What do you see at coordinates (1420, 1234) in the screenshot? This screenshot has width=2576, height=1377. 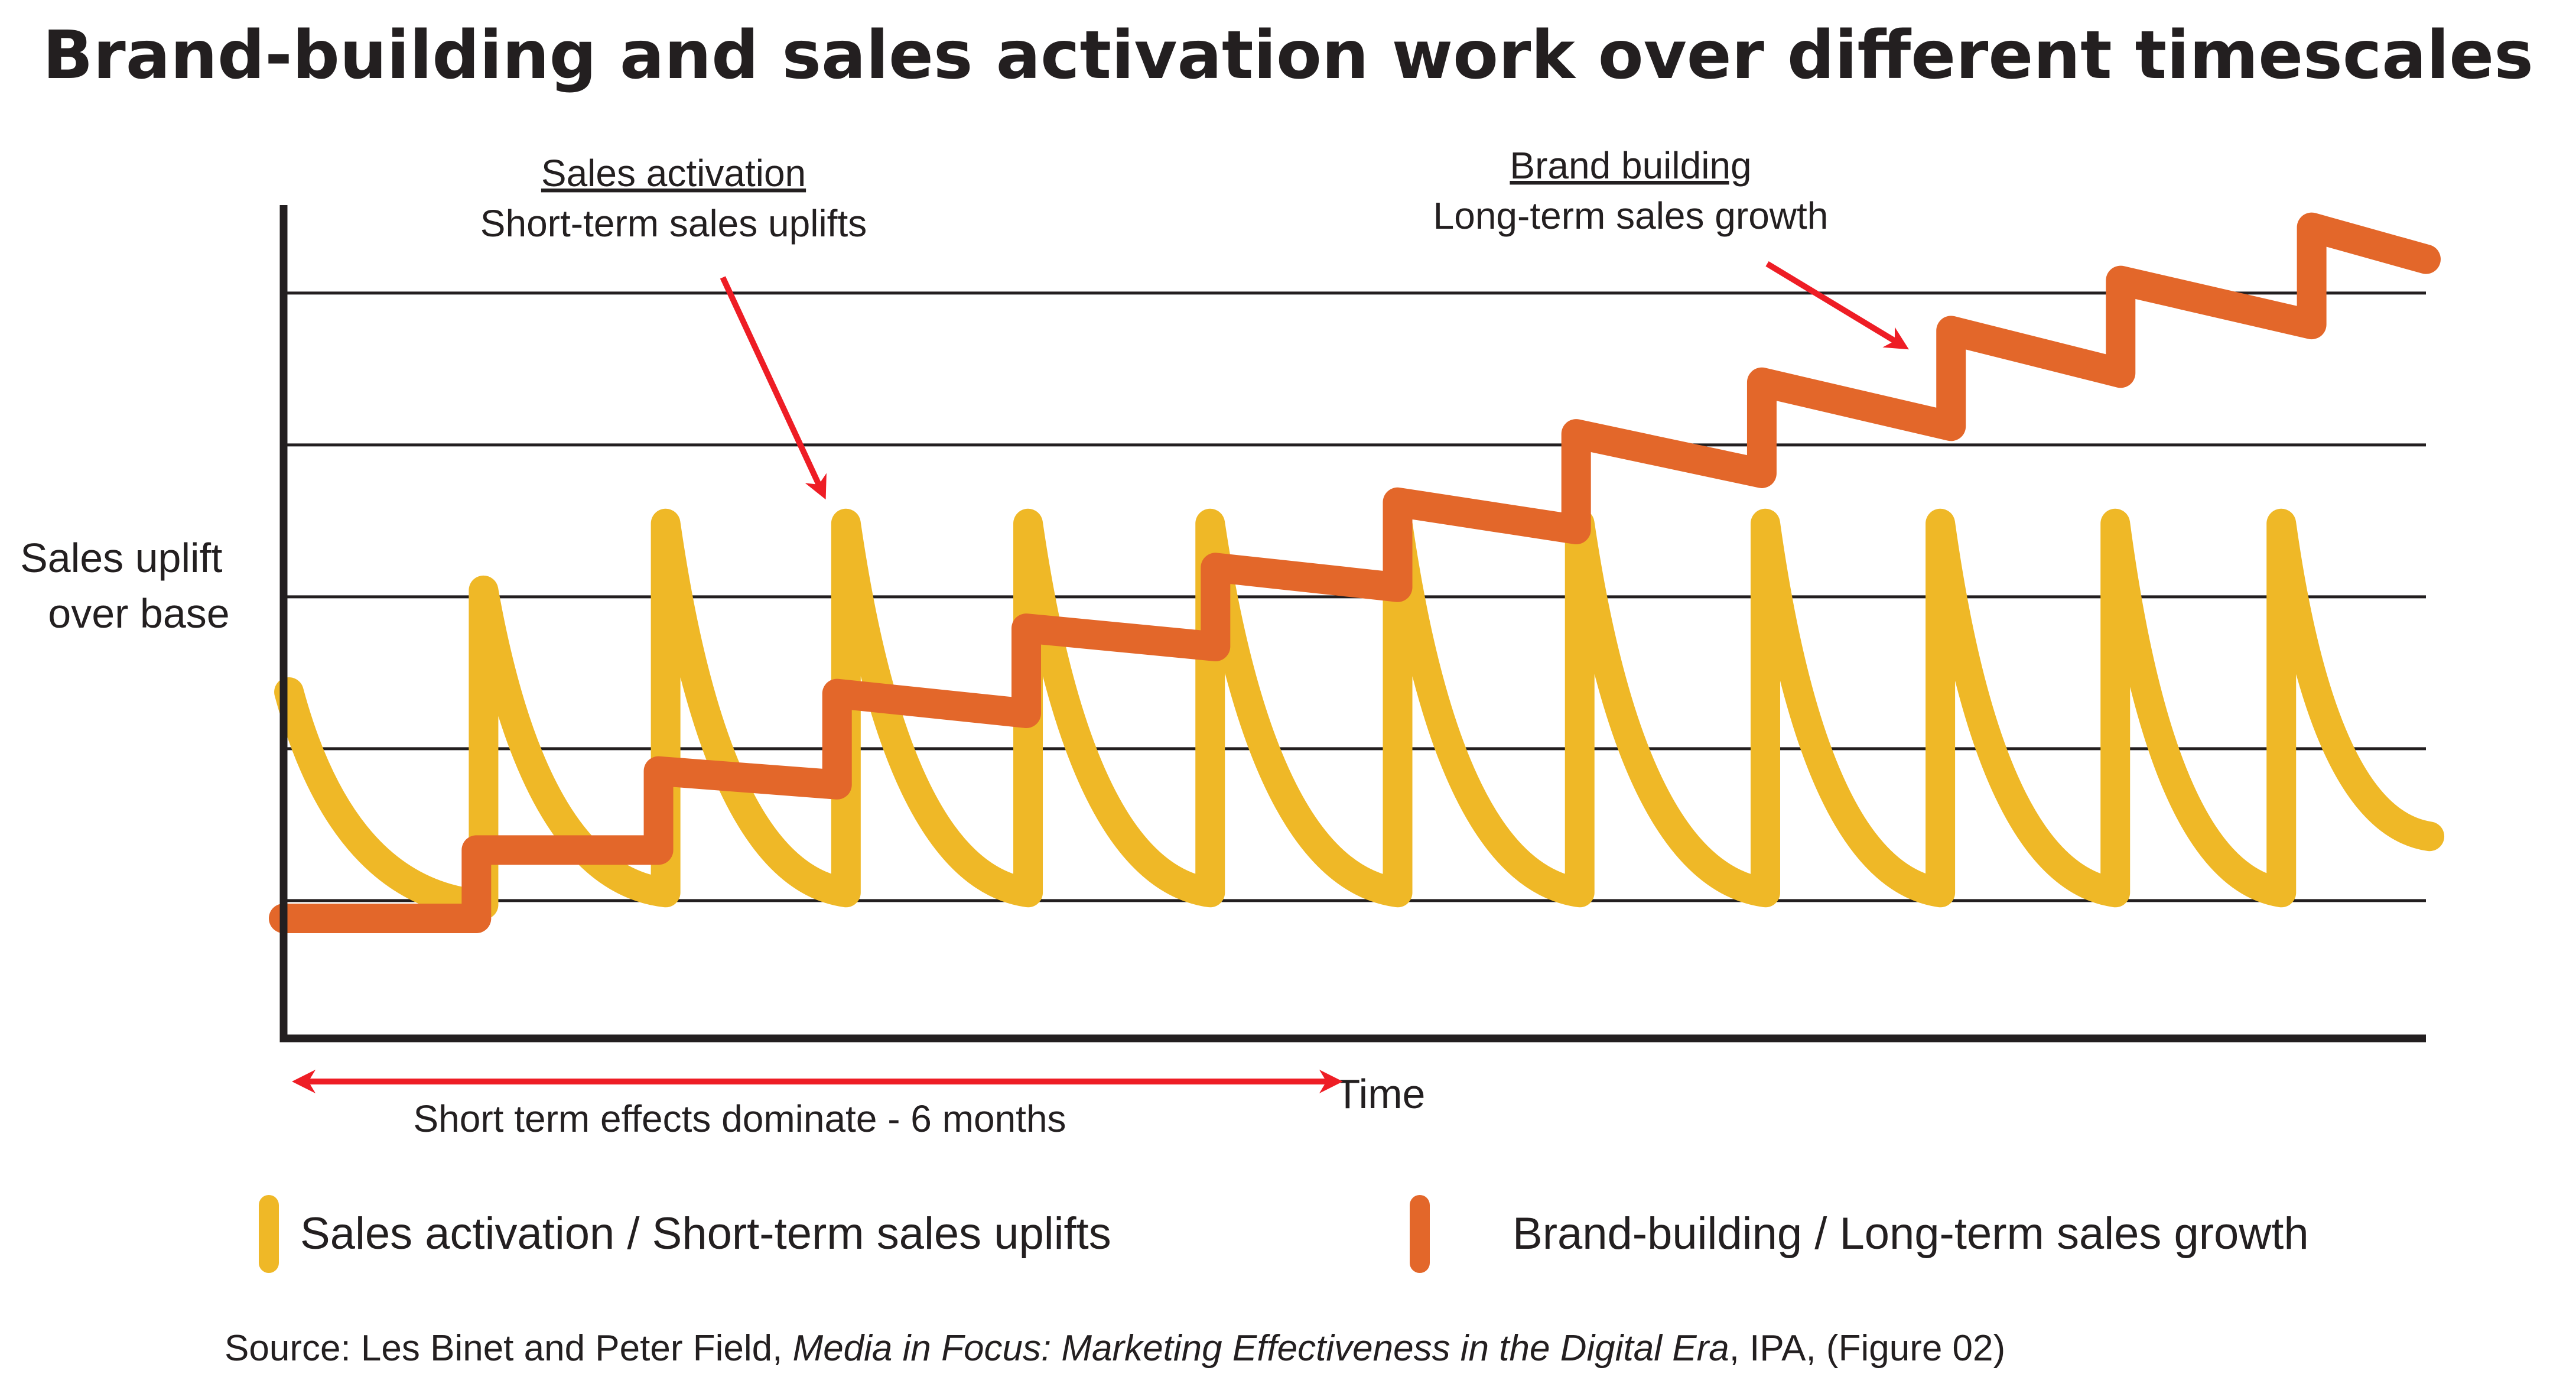 I see `legend-swatch-brand-building` at bounding box center [1420, 1234].